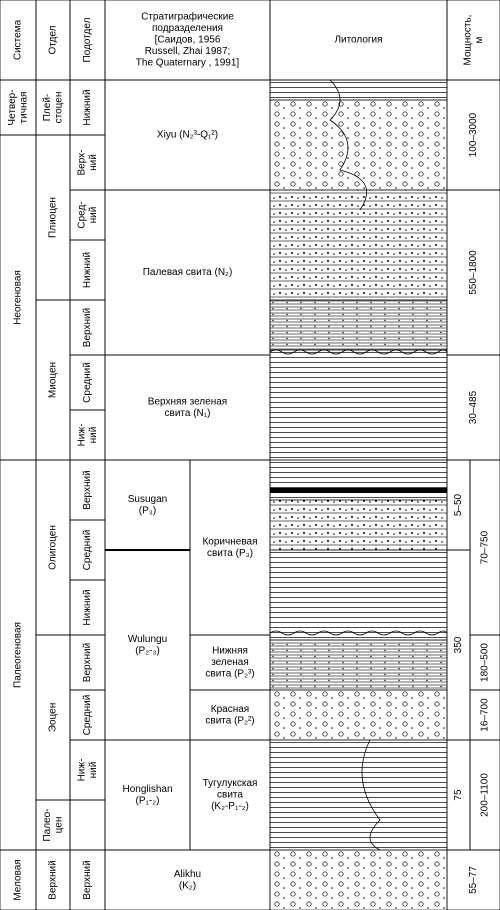  I want to click on thickness-label: 16–700, so click(485, 715).